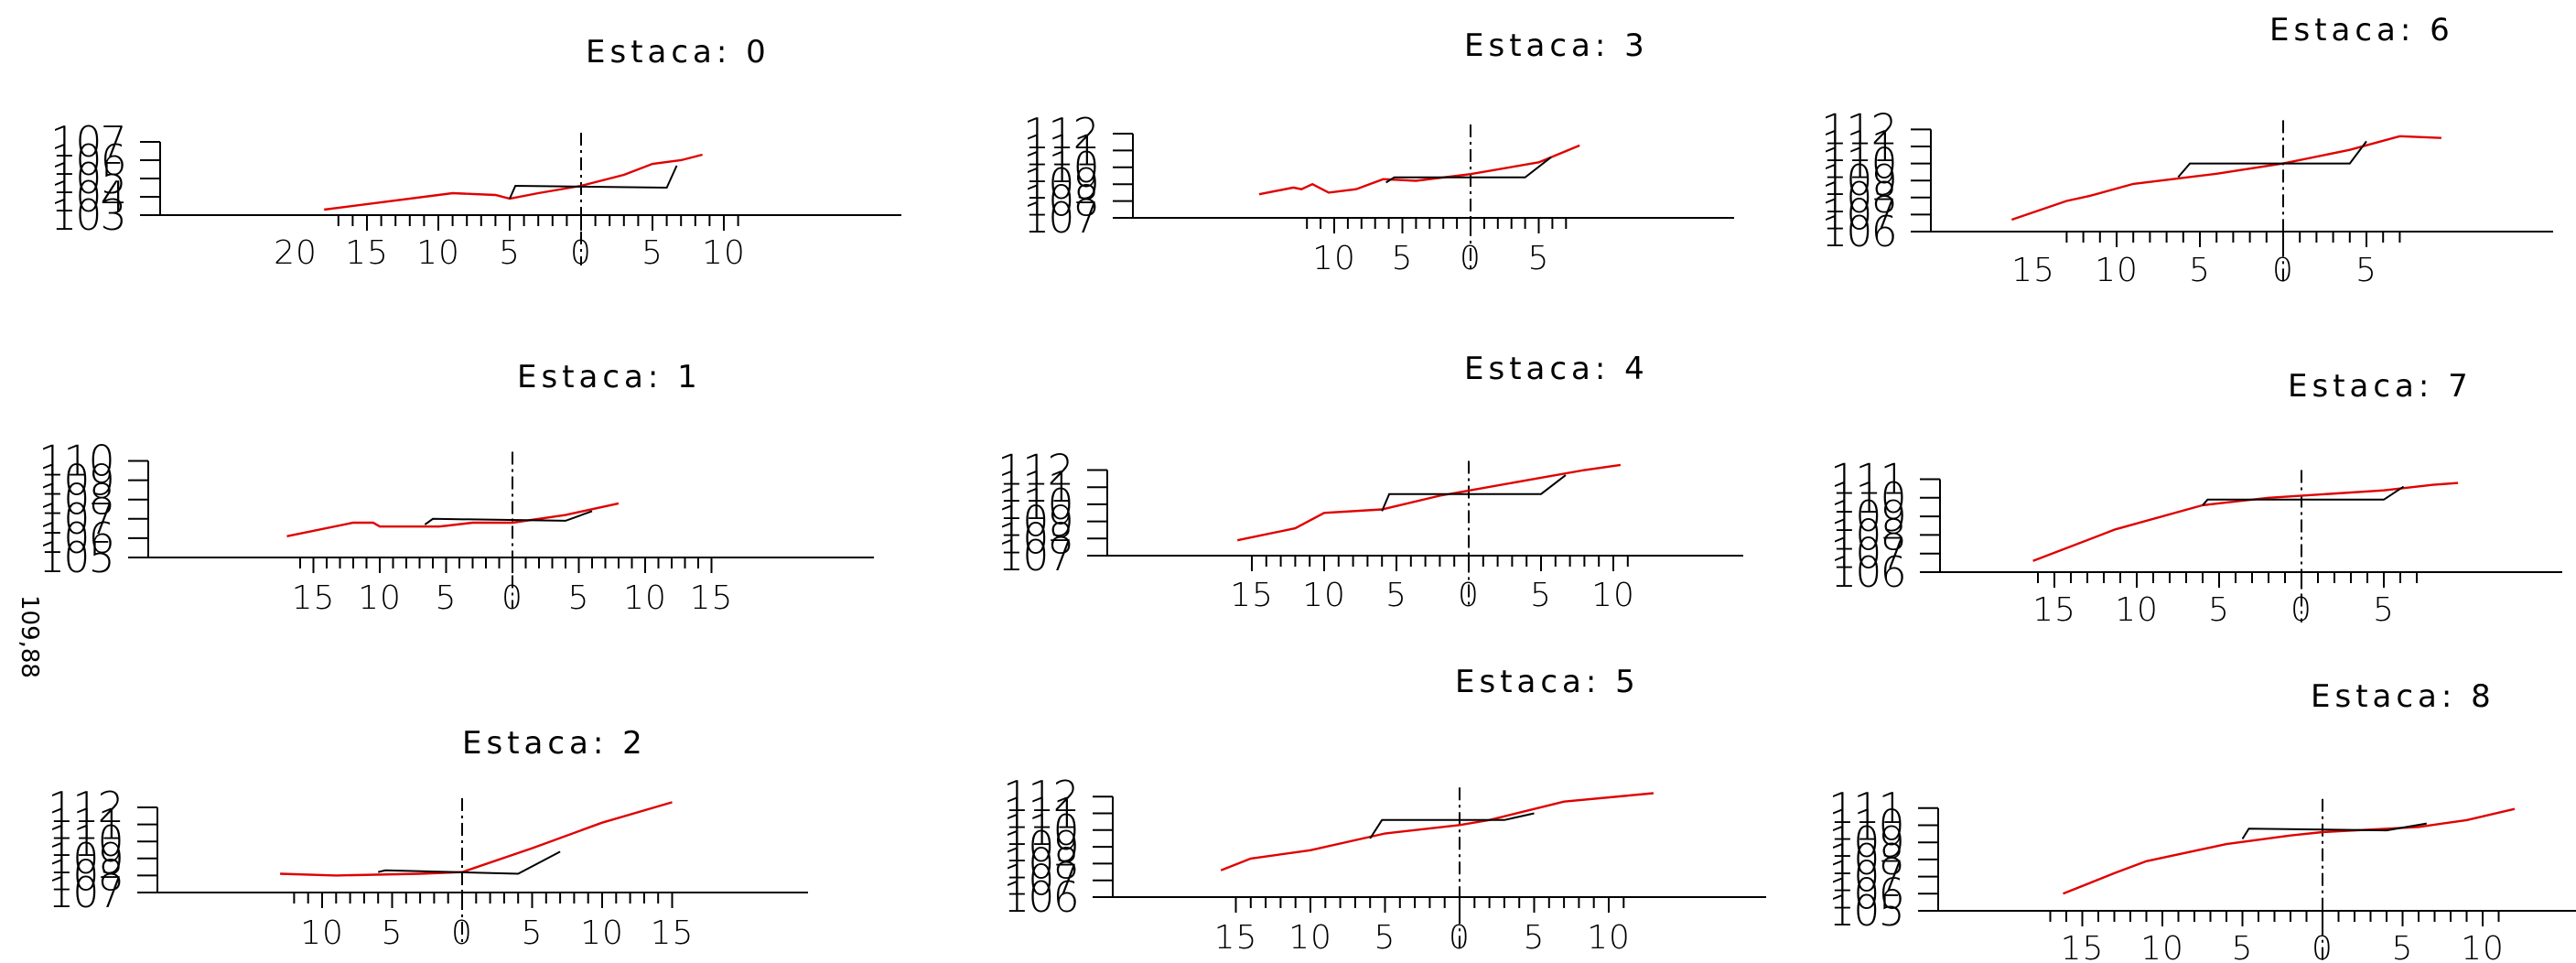 The height and width of the screenshot is (963, 2576). I want to click on panel-title: Estaca: 4, so click(1556, 369).